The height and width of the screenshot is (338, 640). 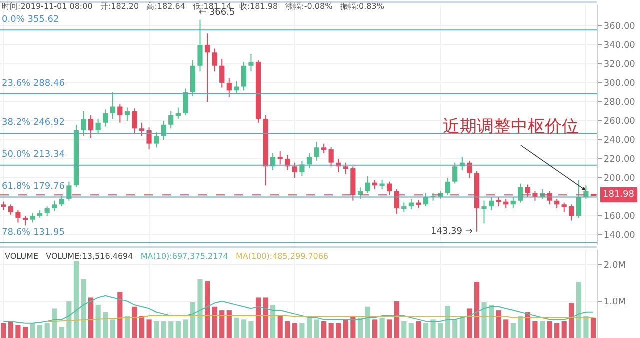 I want to click on y-tick-label: 260.00, so click(x=620, y=122).